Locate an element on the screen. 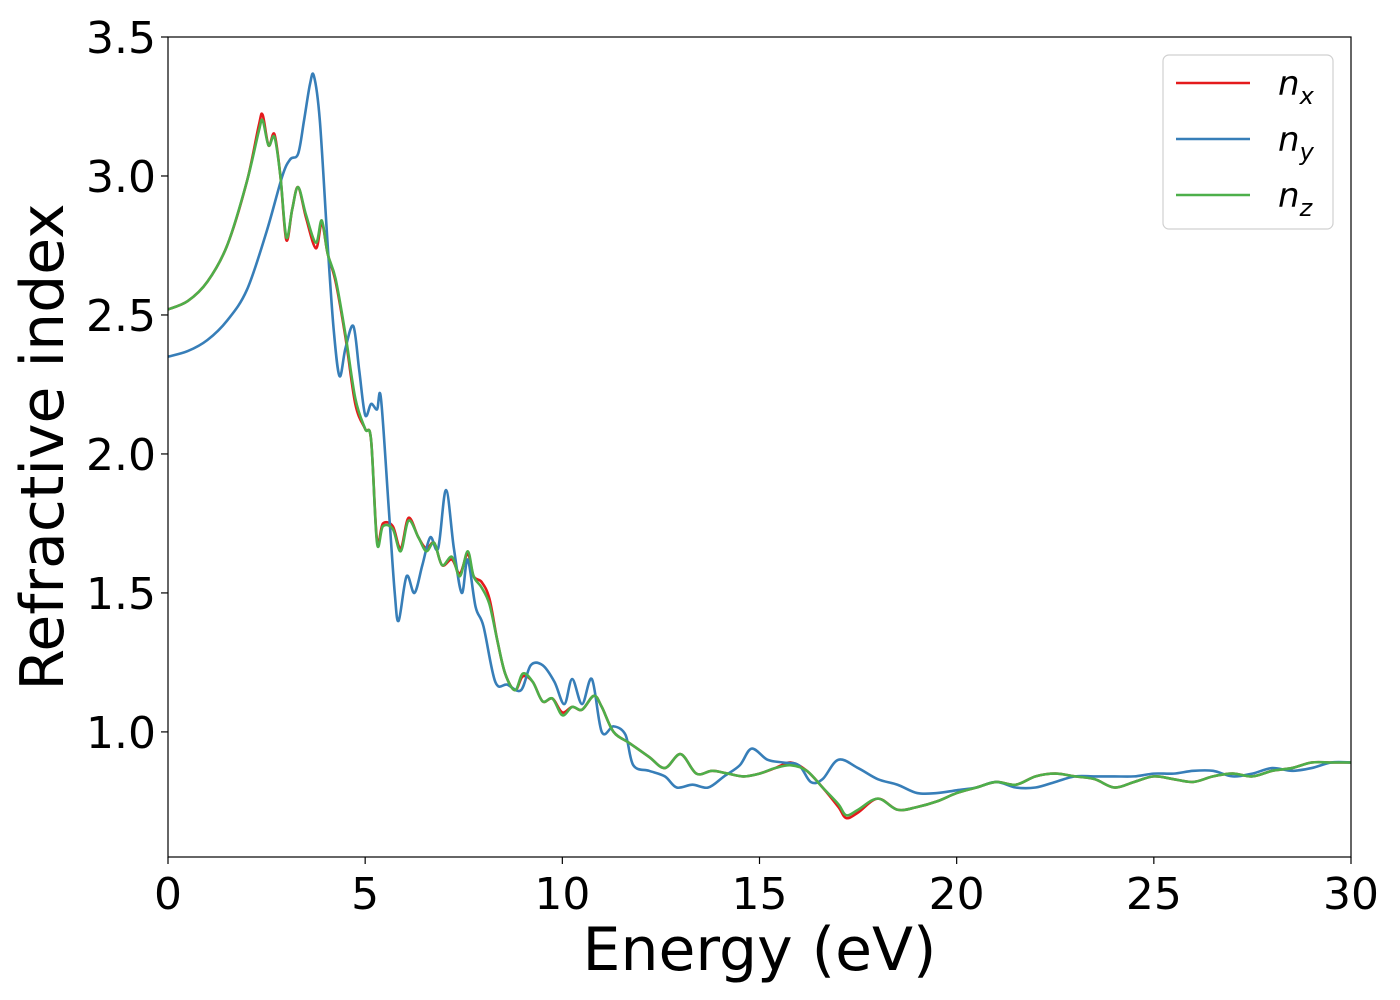 This screenshot has width=1400, height=1000. legend-label: nx is located at coordinates (1296, 87).